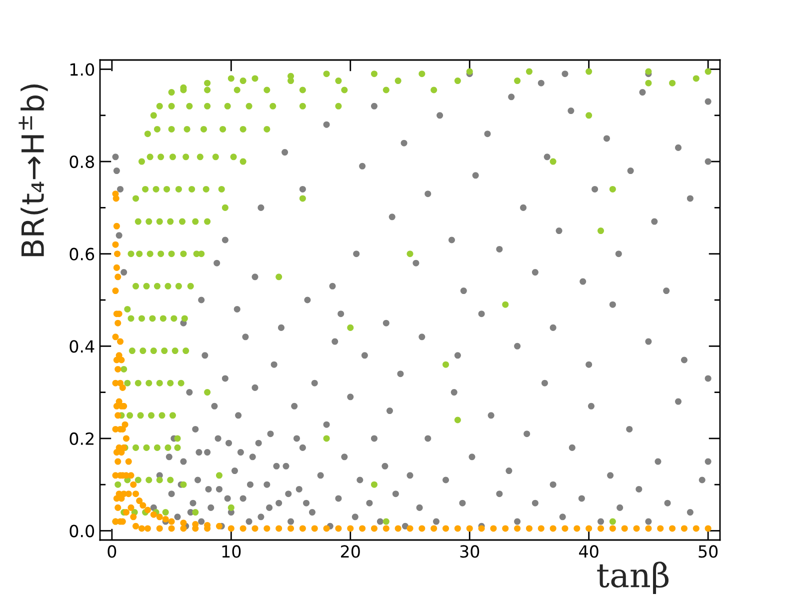 This screenshot has height=600, width=800. Describe the element at coordinates (470, 551) in the screenshot. I see `x-tick-label: 30` at that location.